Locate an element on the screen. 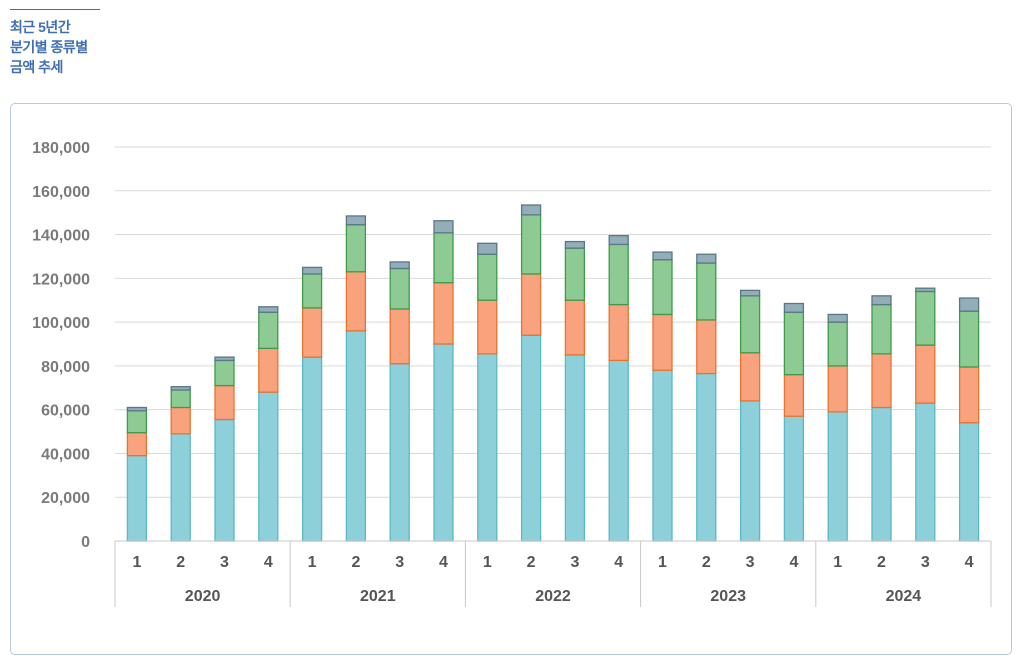 The height and width of the screenshot is (663, 1024). x-year-label: 2021 is located at coordinates (378, 596).